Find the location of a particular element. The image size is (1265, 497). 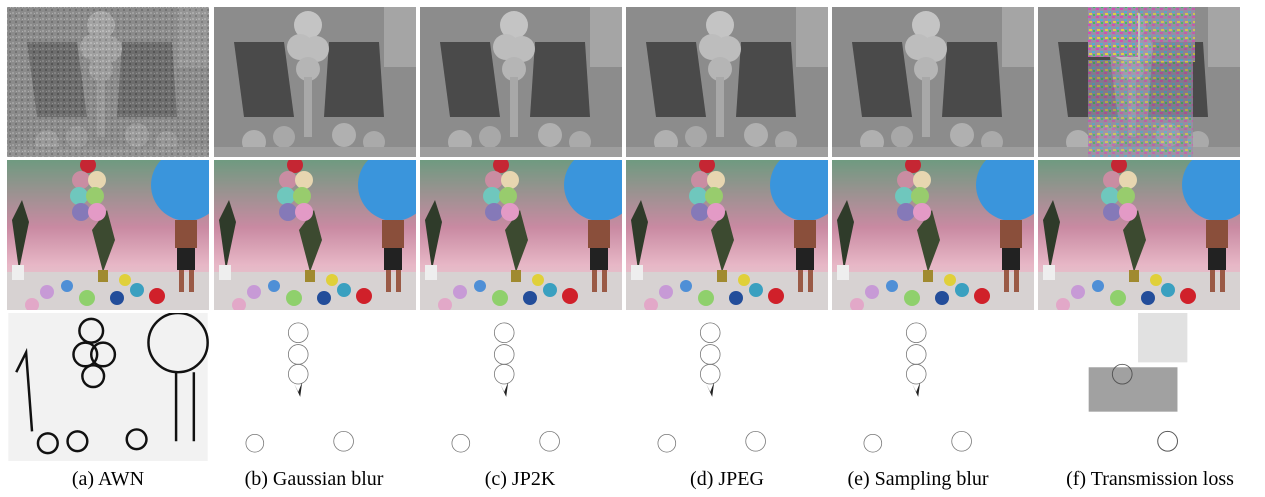

column-d is located at coordinates (727, 234).